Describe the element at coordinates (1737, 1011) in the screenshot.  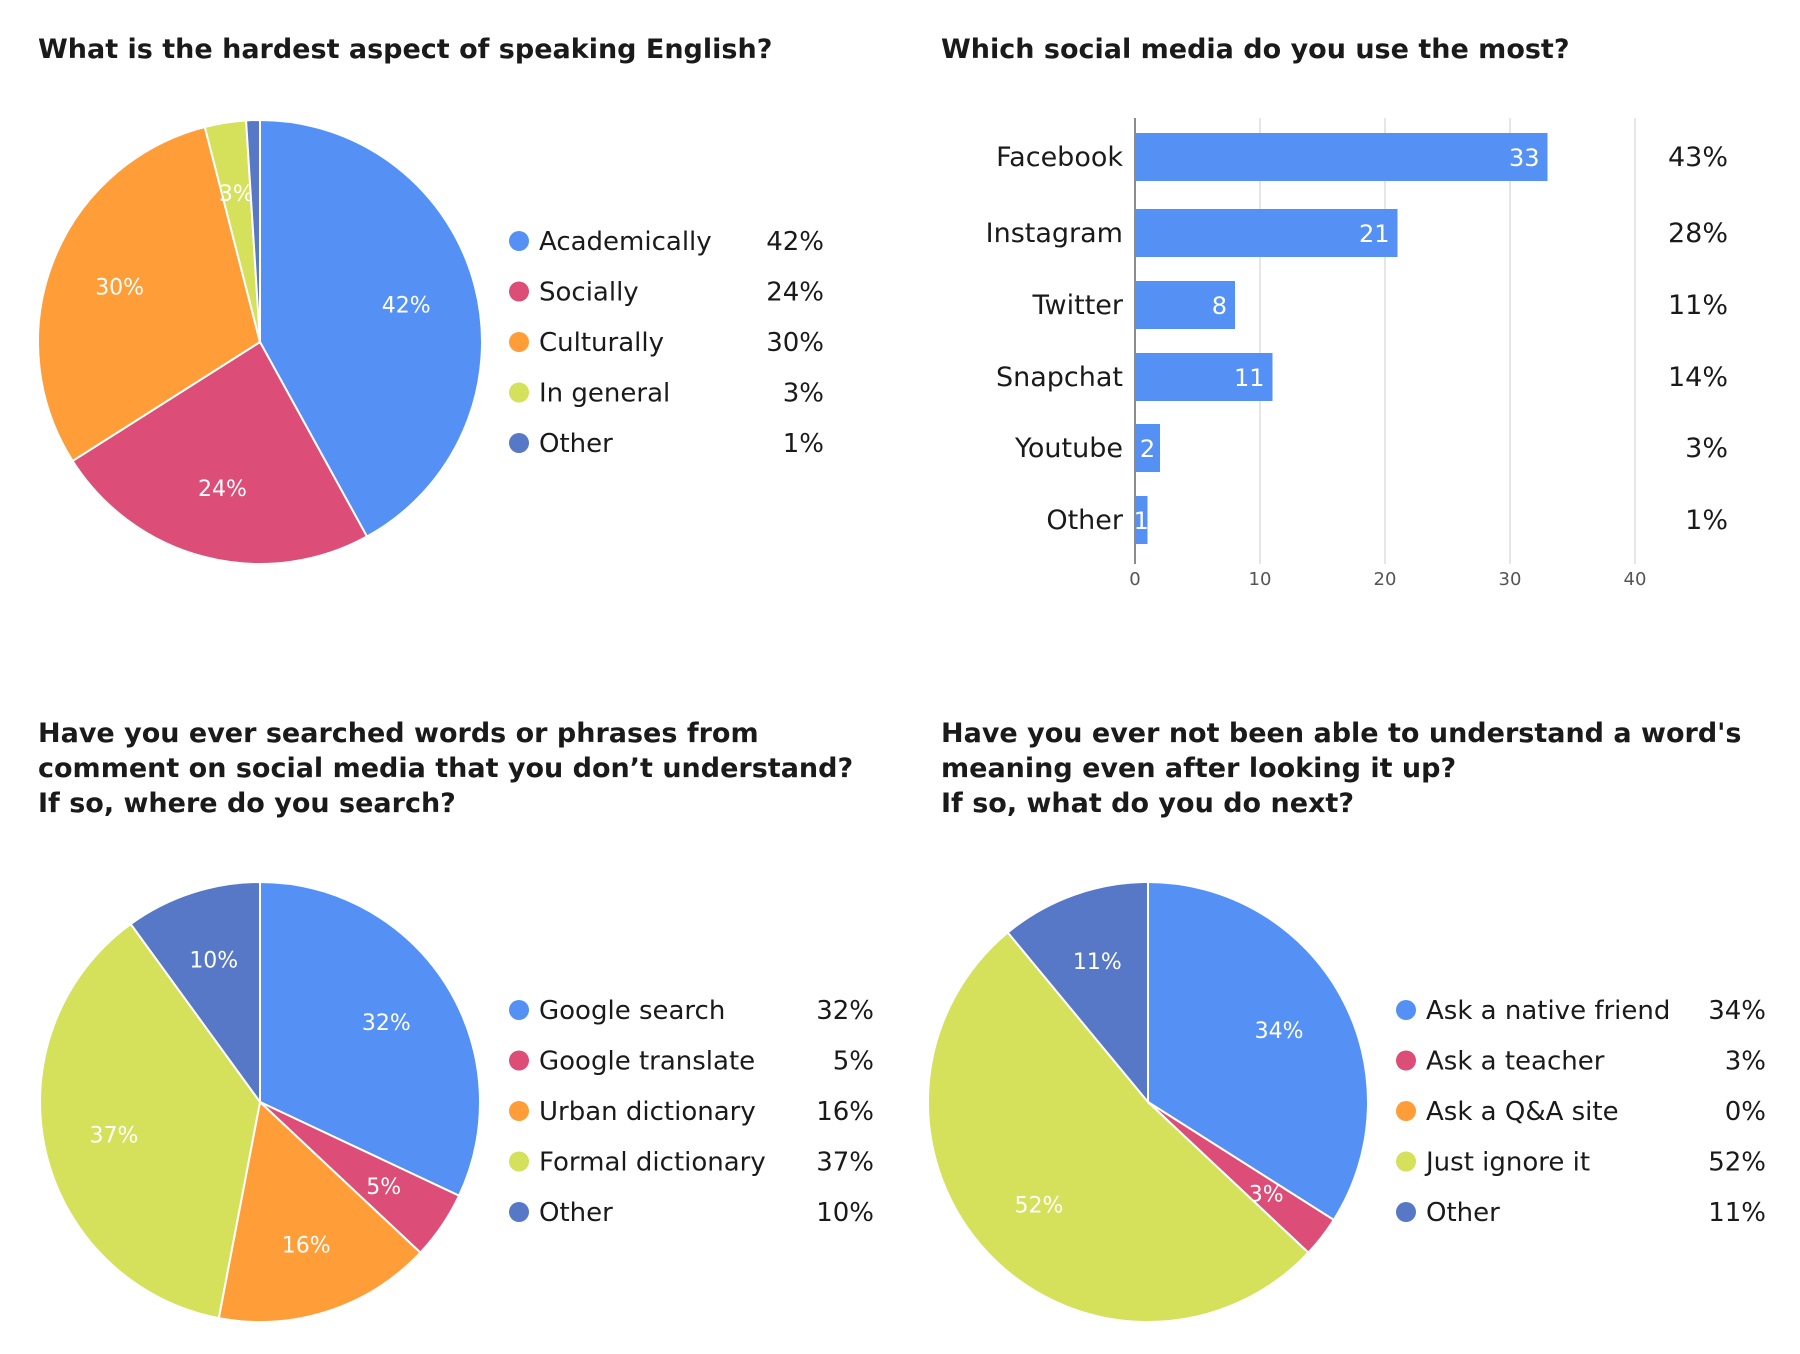
I see `legend-value: 34%` at that location.